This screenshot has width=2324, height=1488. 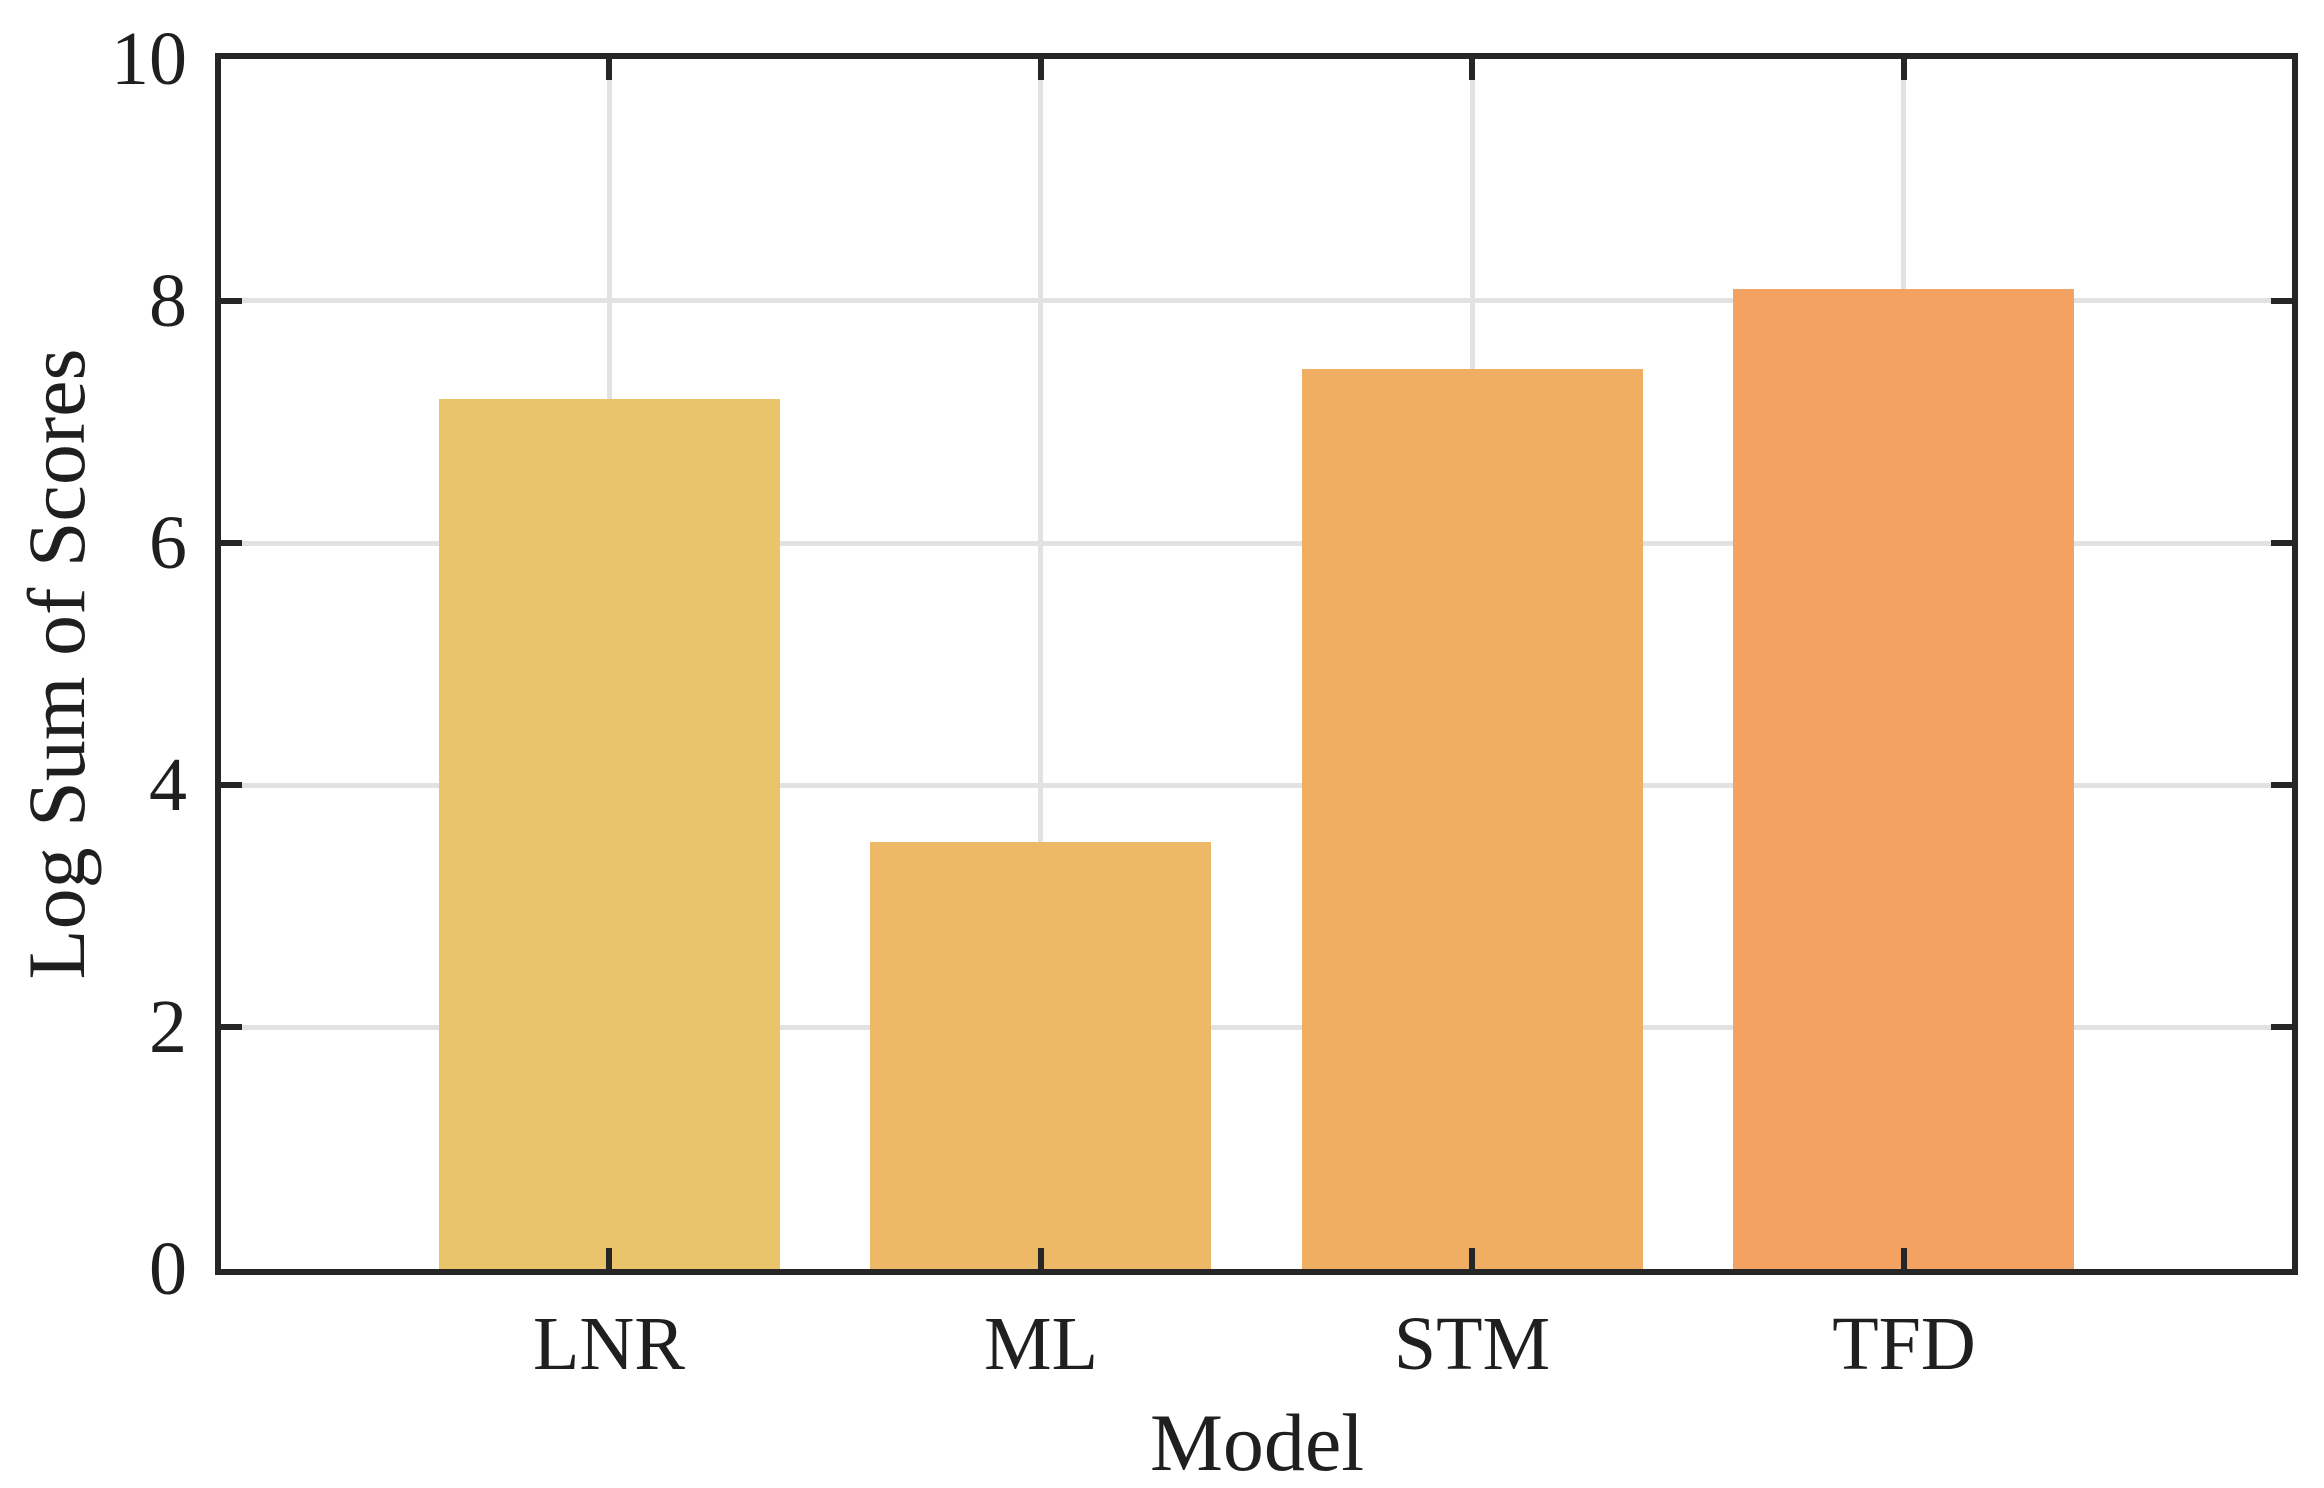 What do you see at coordinates (1472, 1344) in the screenshot?
I see `x-tick-label: STM` at bounding box center [1472, 1344].